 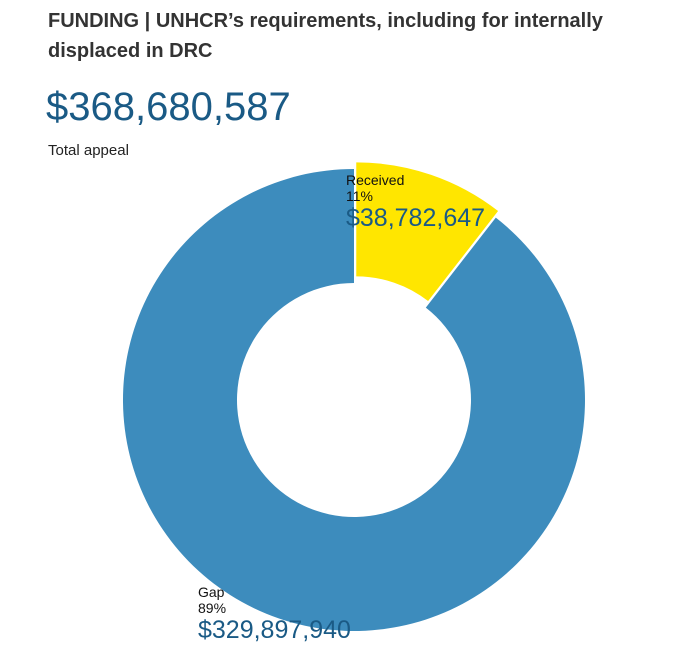 What do you see at coordinates (274, 614) in the screenshot?
I see `gap-label: Gap 89% $329,897,940` at bounding box center [274, 614].